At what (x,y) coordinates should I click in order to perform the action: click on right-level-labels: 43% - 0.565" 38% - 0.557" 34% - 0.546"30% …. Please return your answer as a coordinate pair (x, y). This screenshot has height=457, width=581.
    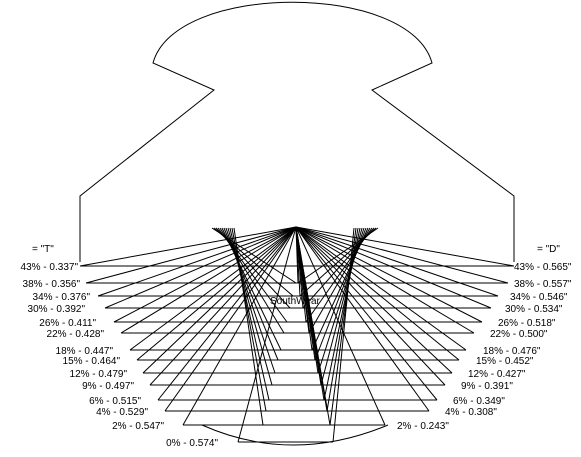
    Looking at the image, I should click on (484, 347).